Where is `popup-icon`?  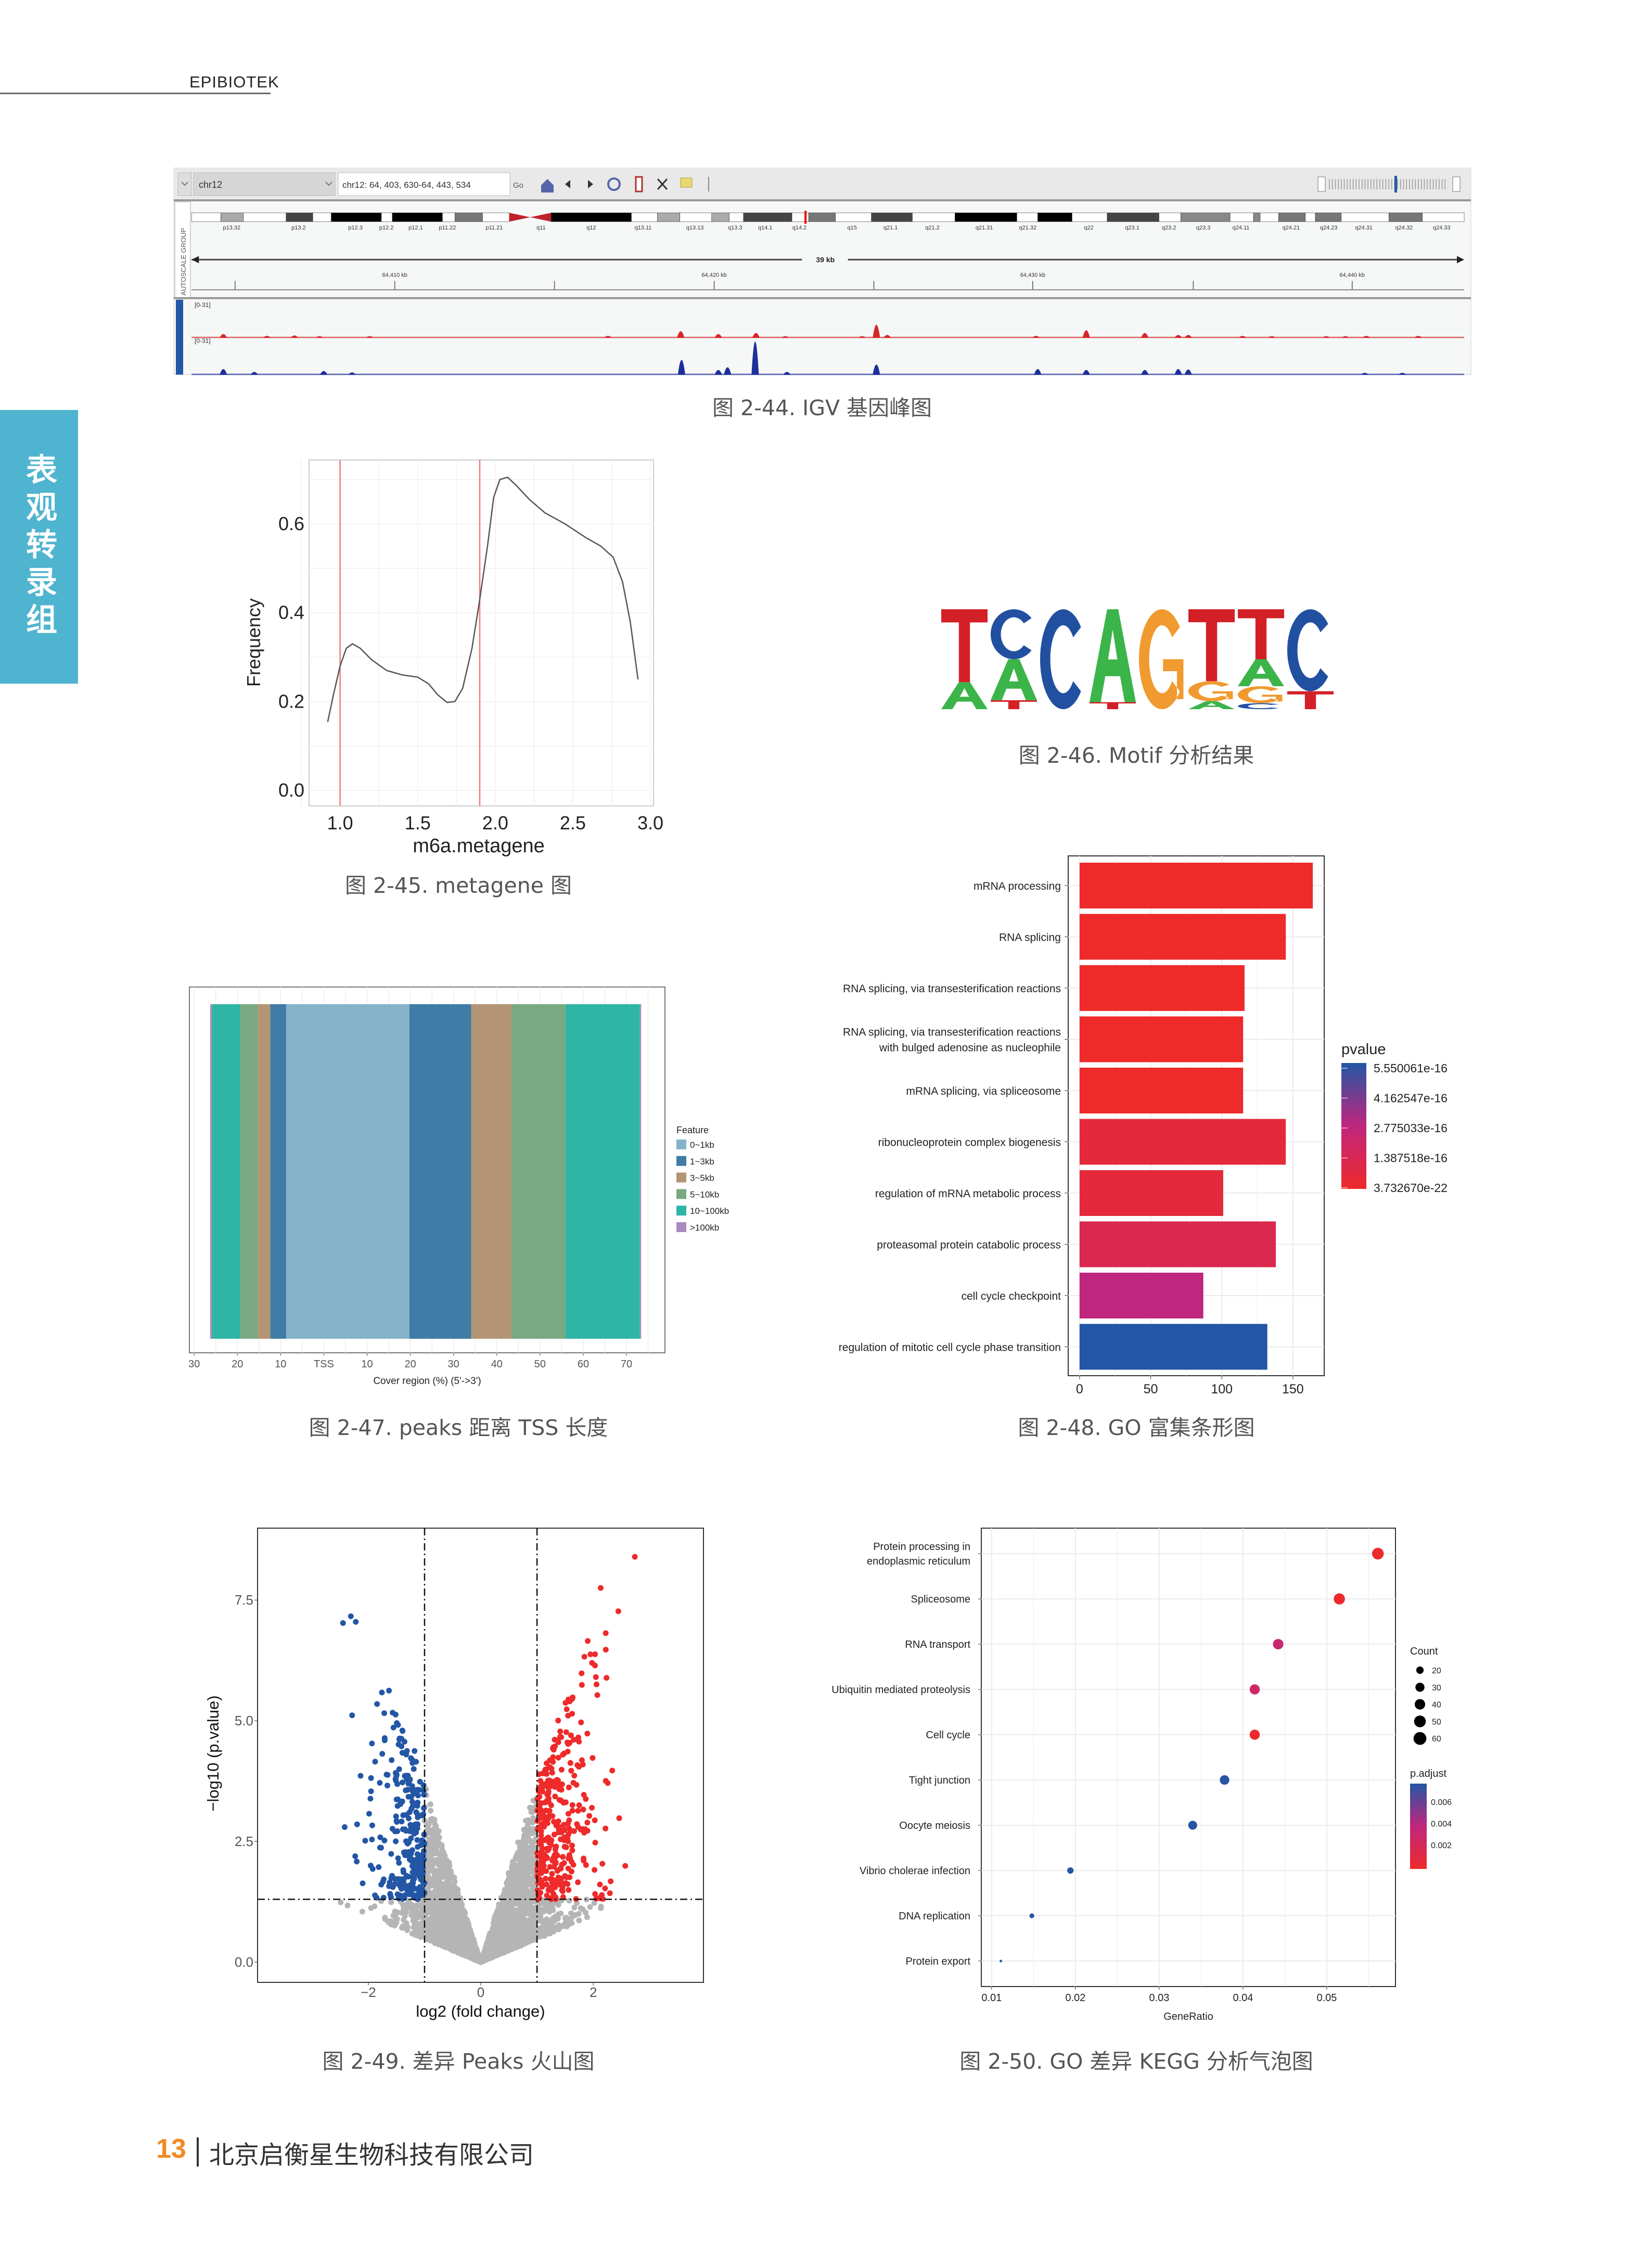
popup-icon is located at coordinates (686, 182).